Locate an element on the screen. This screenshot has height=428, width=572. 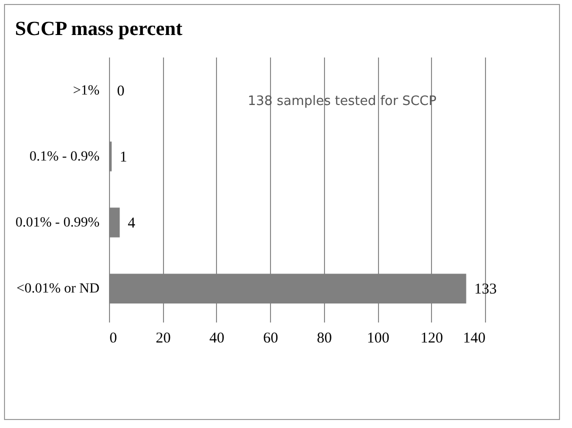
data-label: 4 is located at coordinates (132, 224).